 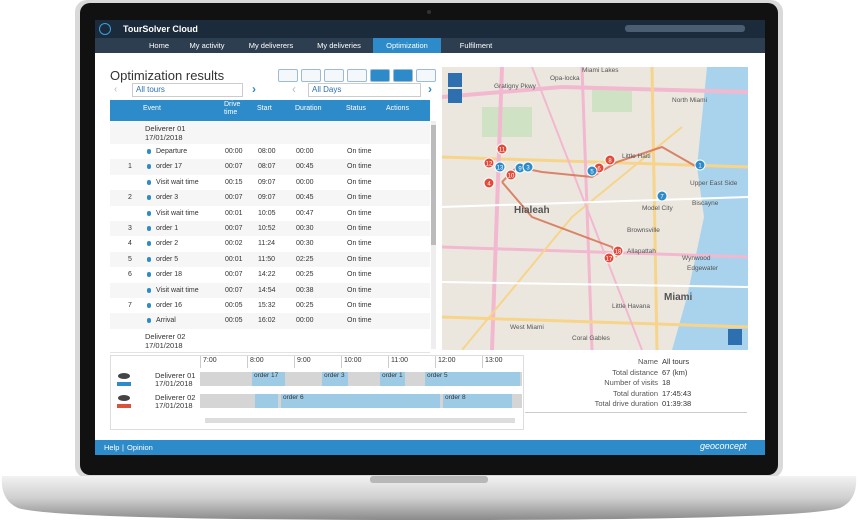 What do you see at coordinates (430, 29) in the screenshot?
I see `title-bar` at bounding box center [430, 29].